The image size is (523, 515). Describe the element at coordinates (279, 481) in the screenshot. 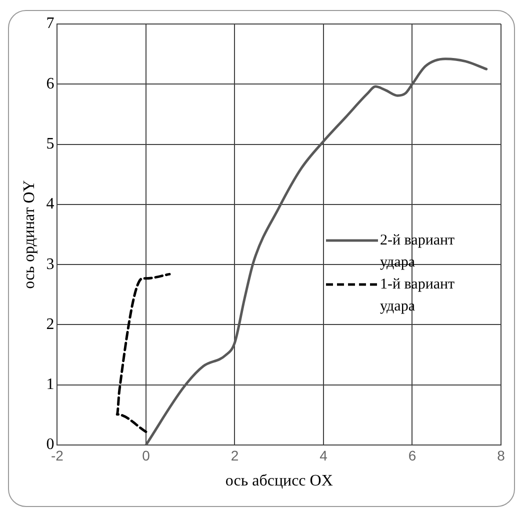

I see `x-axis-title: ось абсцисс OX` at that location.